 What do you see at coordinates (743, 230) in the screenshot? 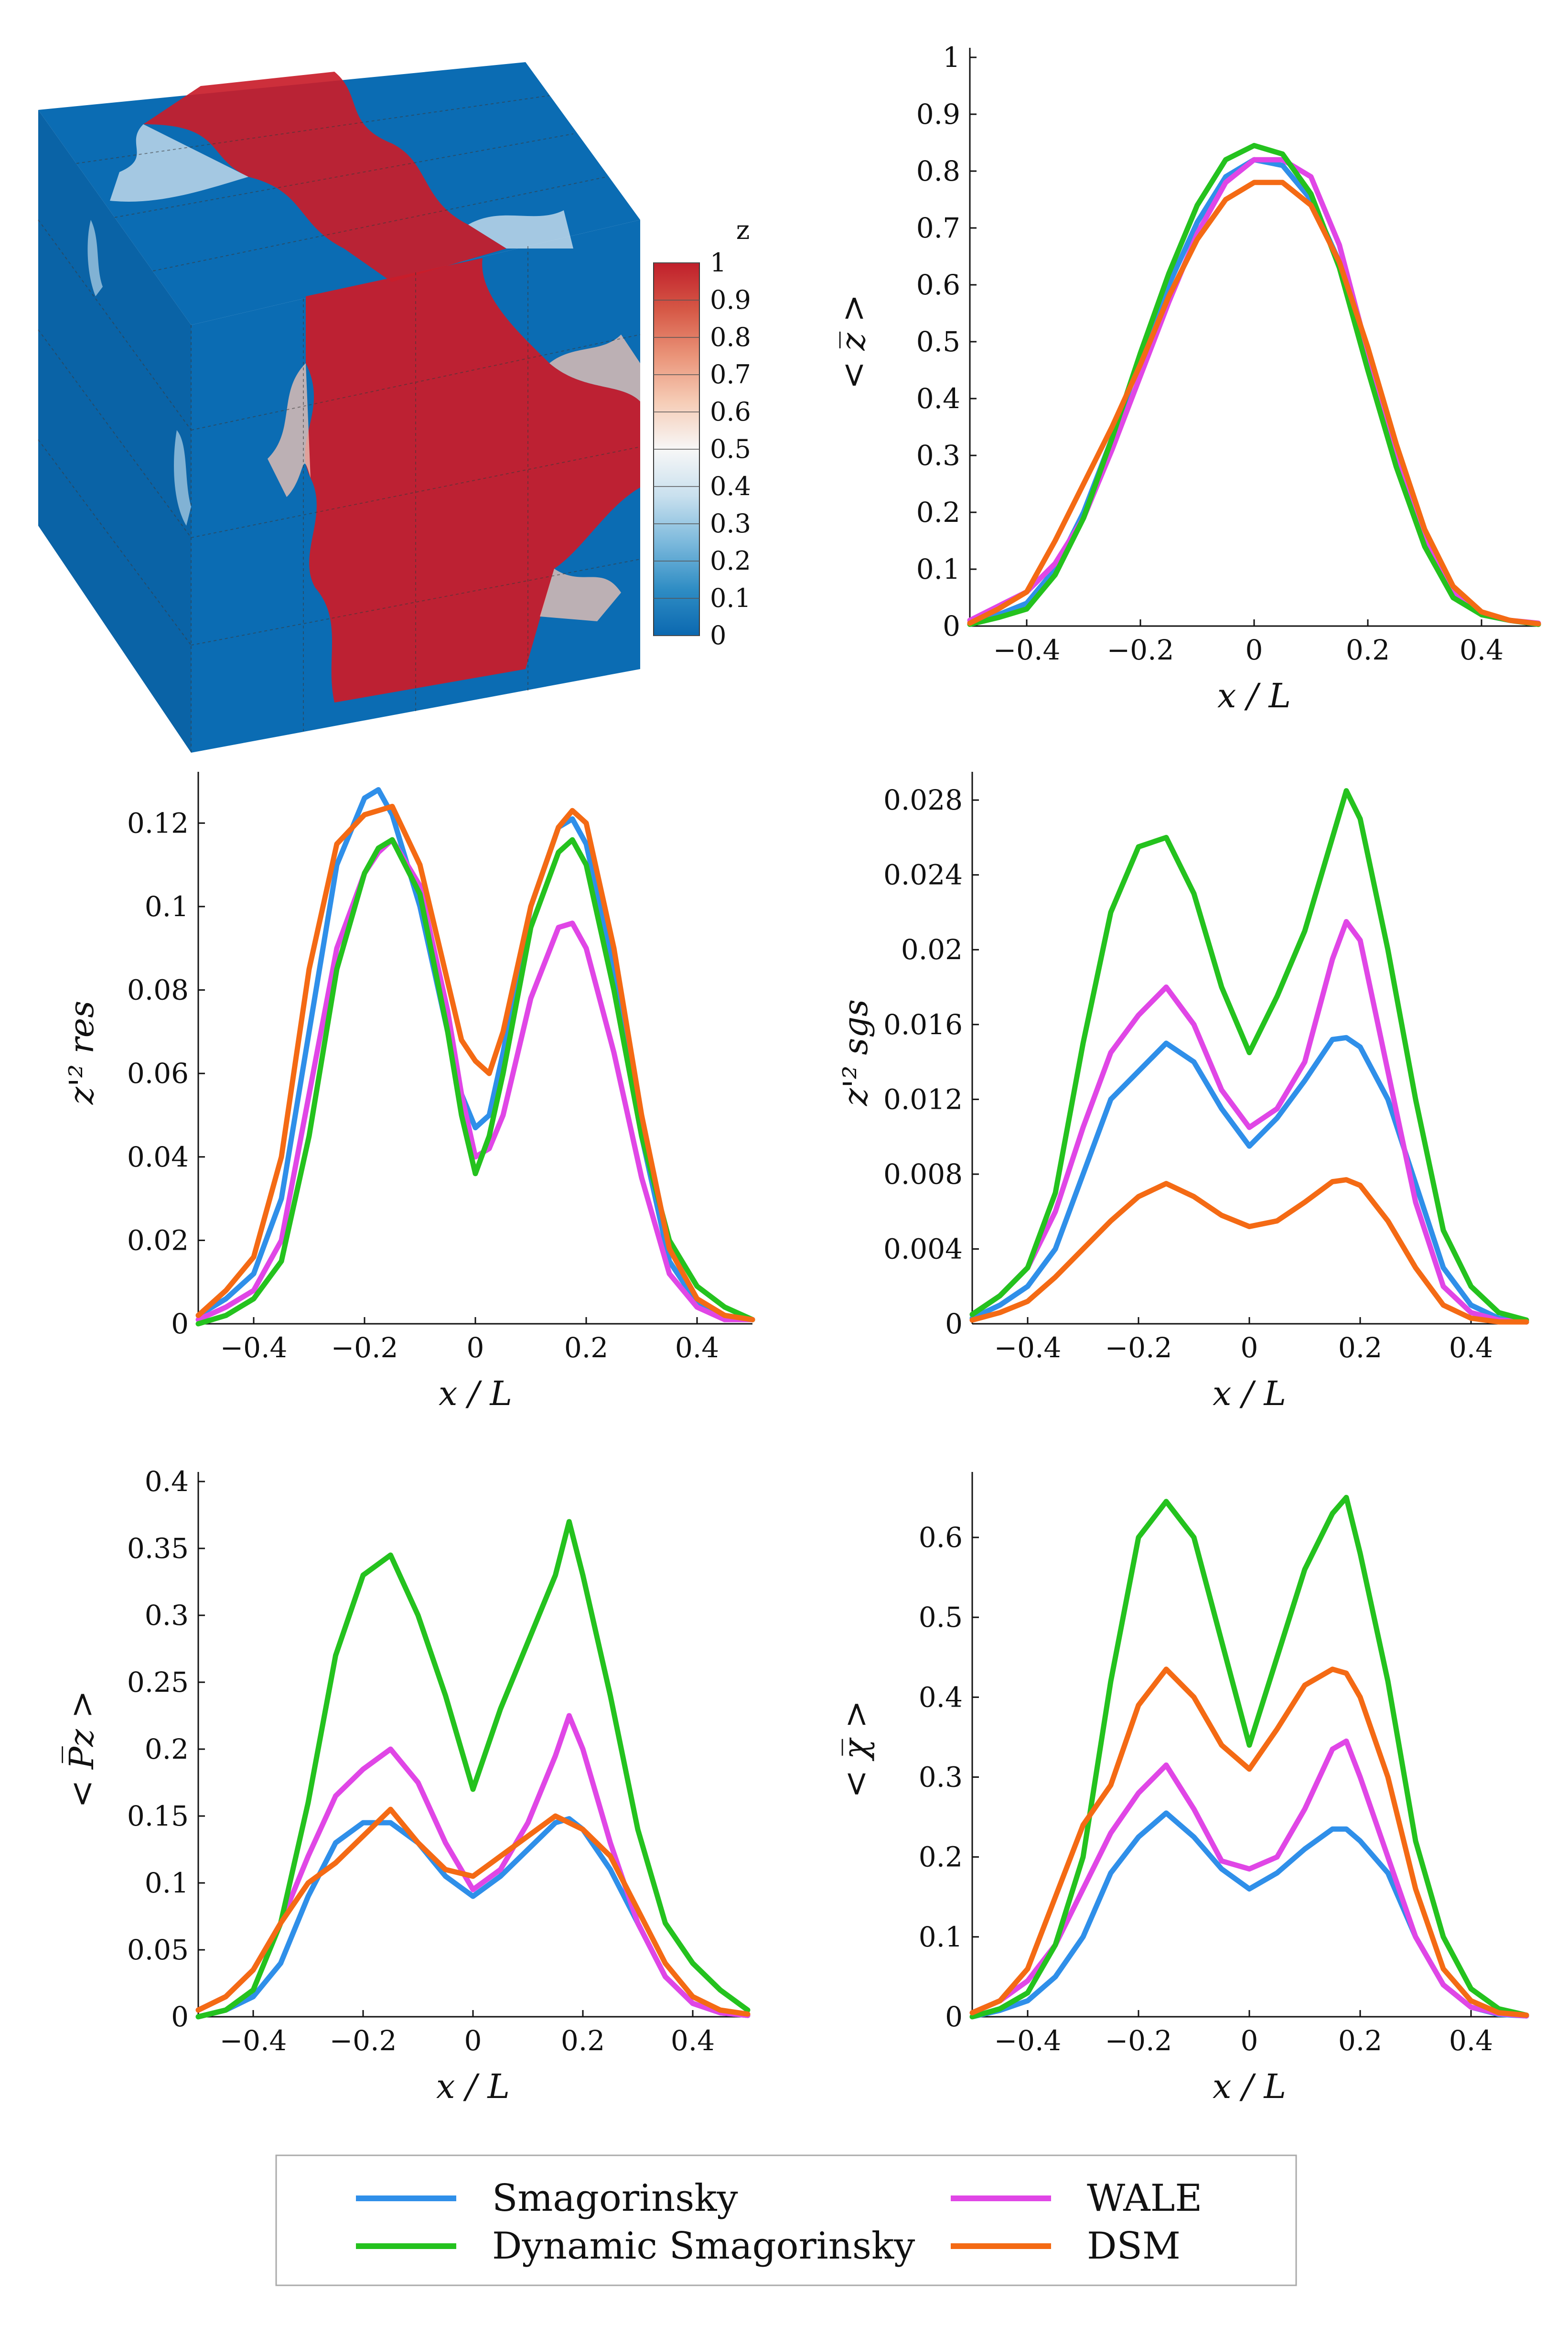
I see `colorbar-title: z` at bounding box center [743, 230].